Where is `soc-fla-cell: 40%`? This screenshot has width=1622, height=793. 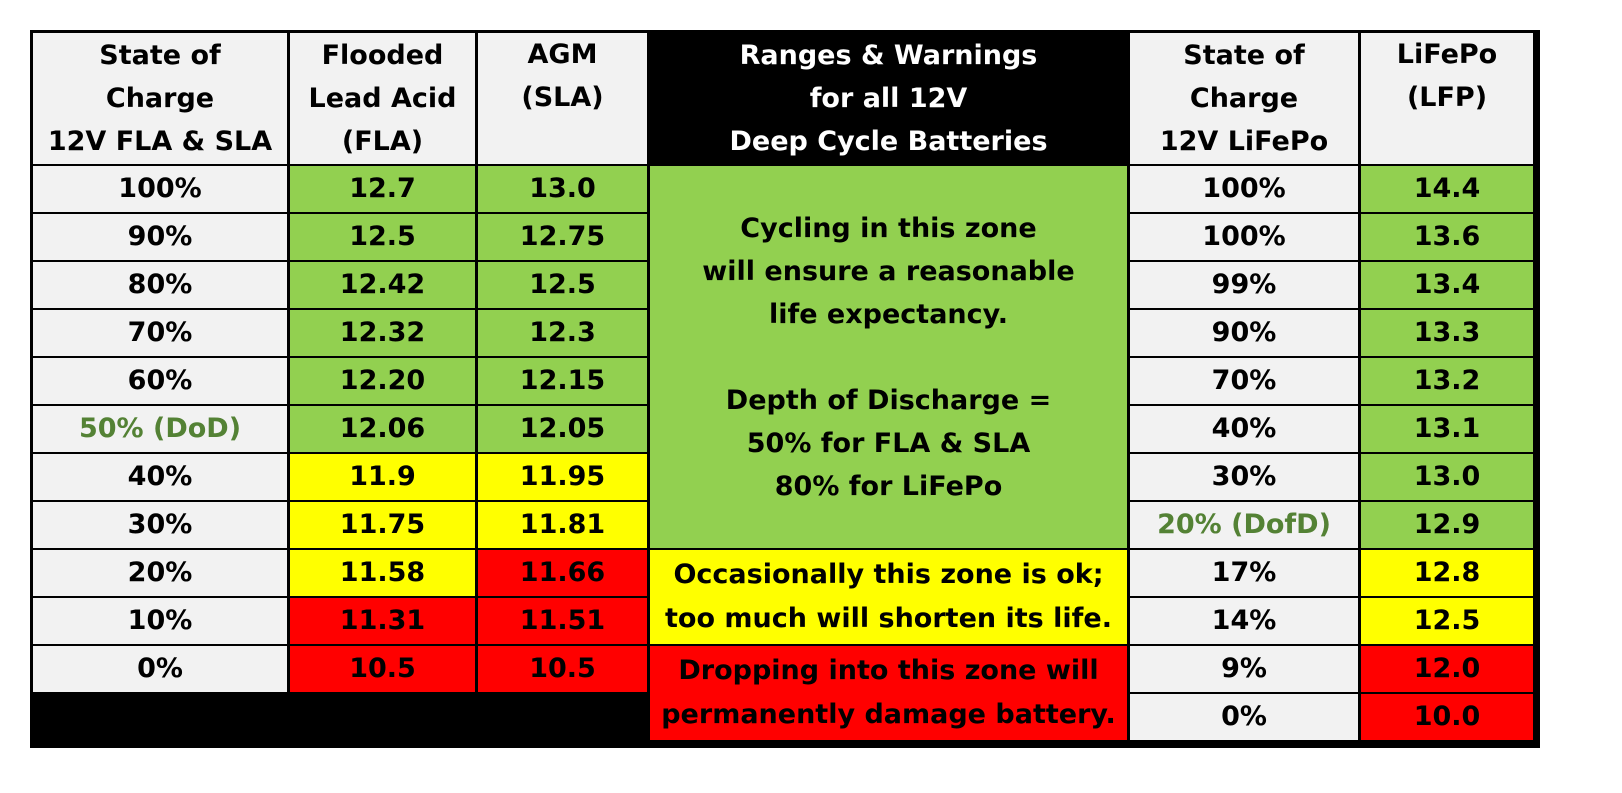 soc-fla-cell: 40% is located at coordinates (160, 477).